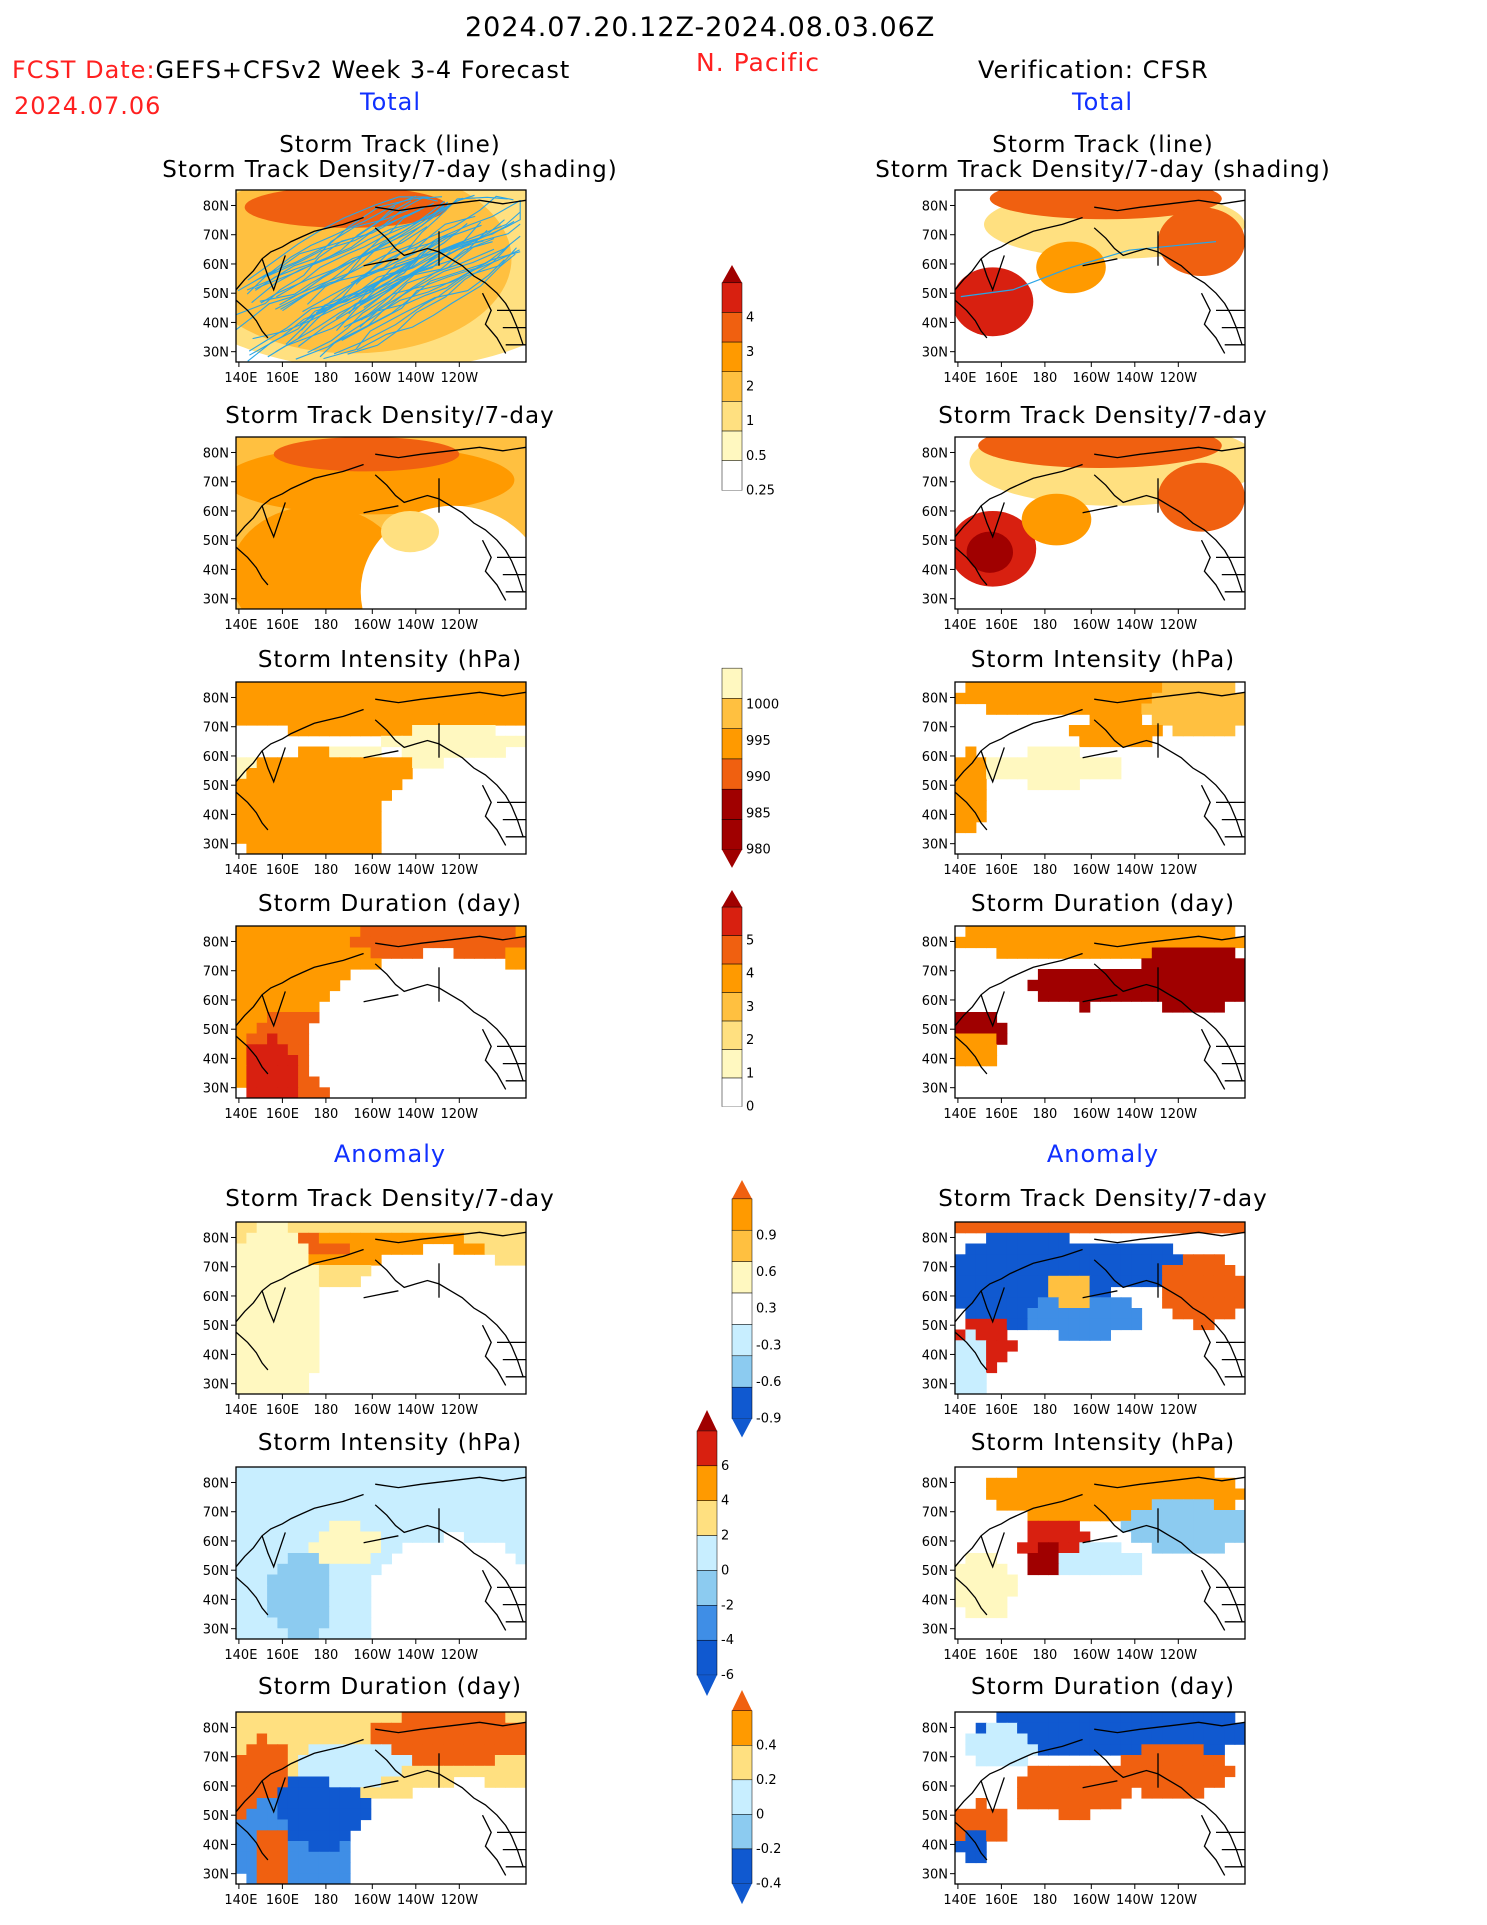 The width and height of the screenshot is (1487, 1925). What do you see at coordinates (282, 378) in the screenshot?
I see `lon-label: 160E` at bounding box center [282, 378].